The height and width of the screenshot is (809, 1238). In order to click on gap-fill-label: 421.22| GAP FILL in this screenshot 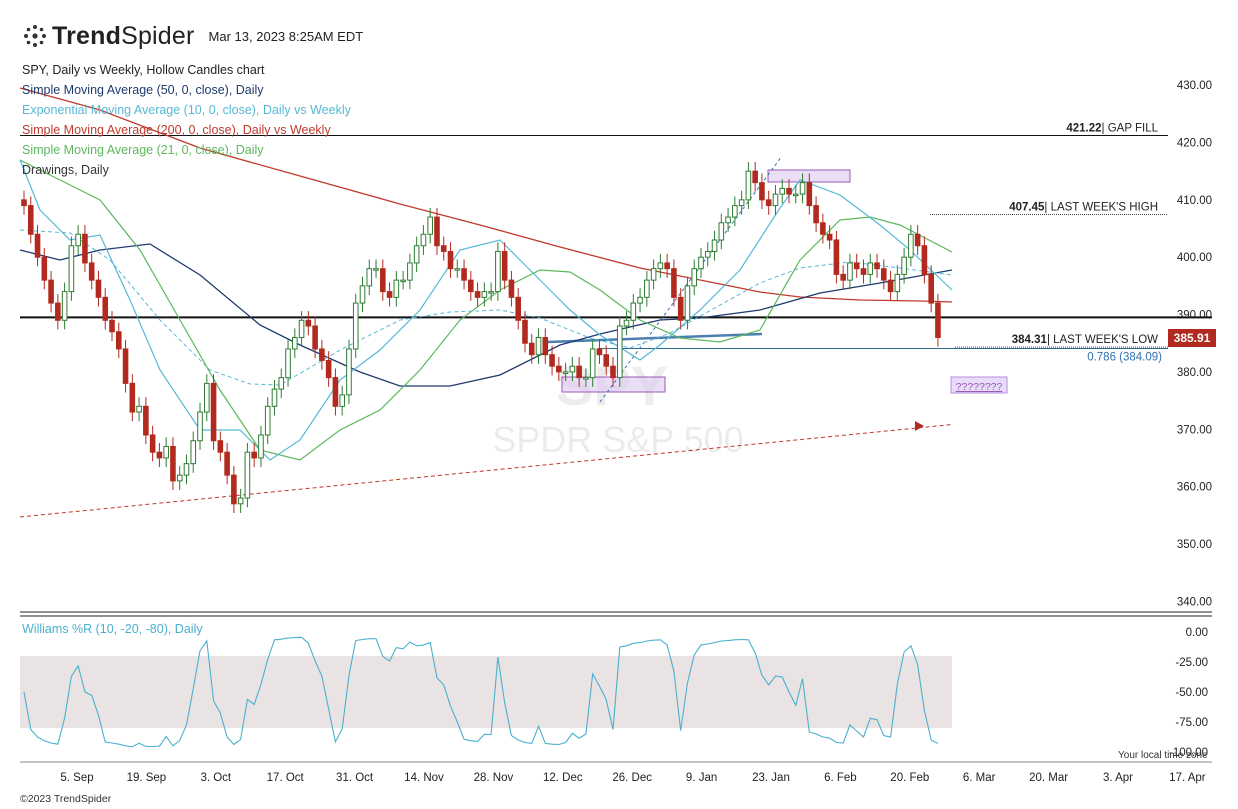, I will do `click(1112, 129)`.